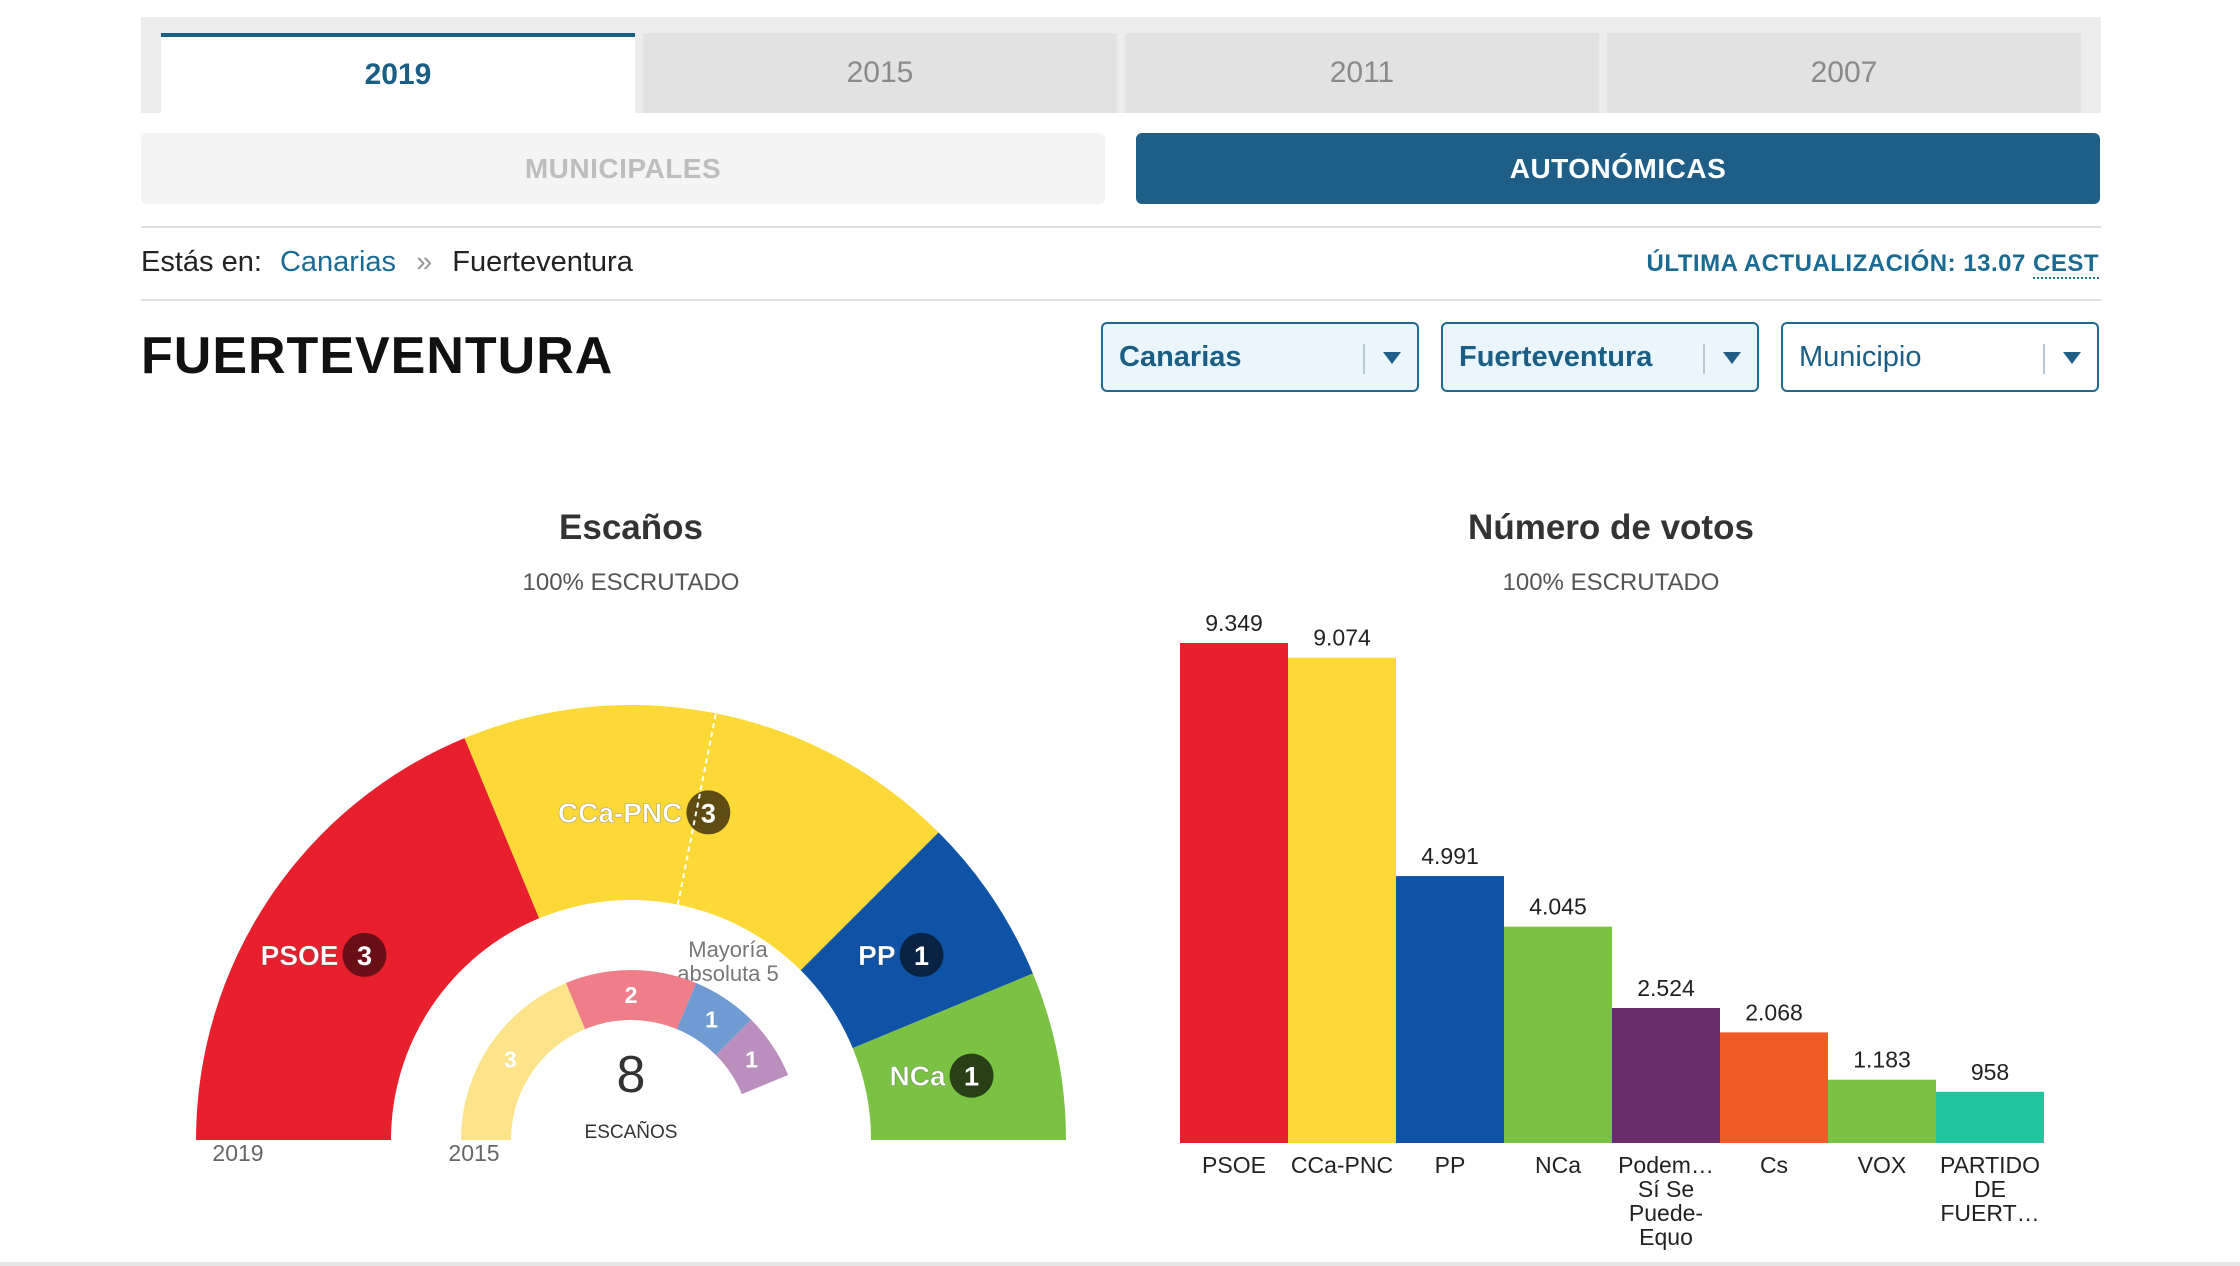  I want to click on seat-party-label: NCa, so click(918, 1076).